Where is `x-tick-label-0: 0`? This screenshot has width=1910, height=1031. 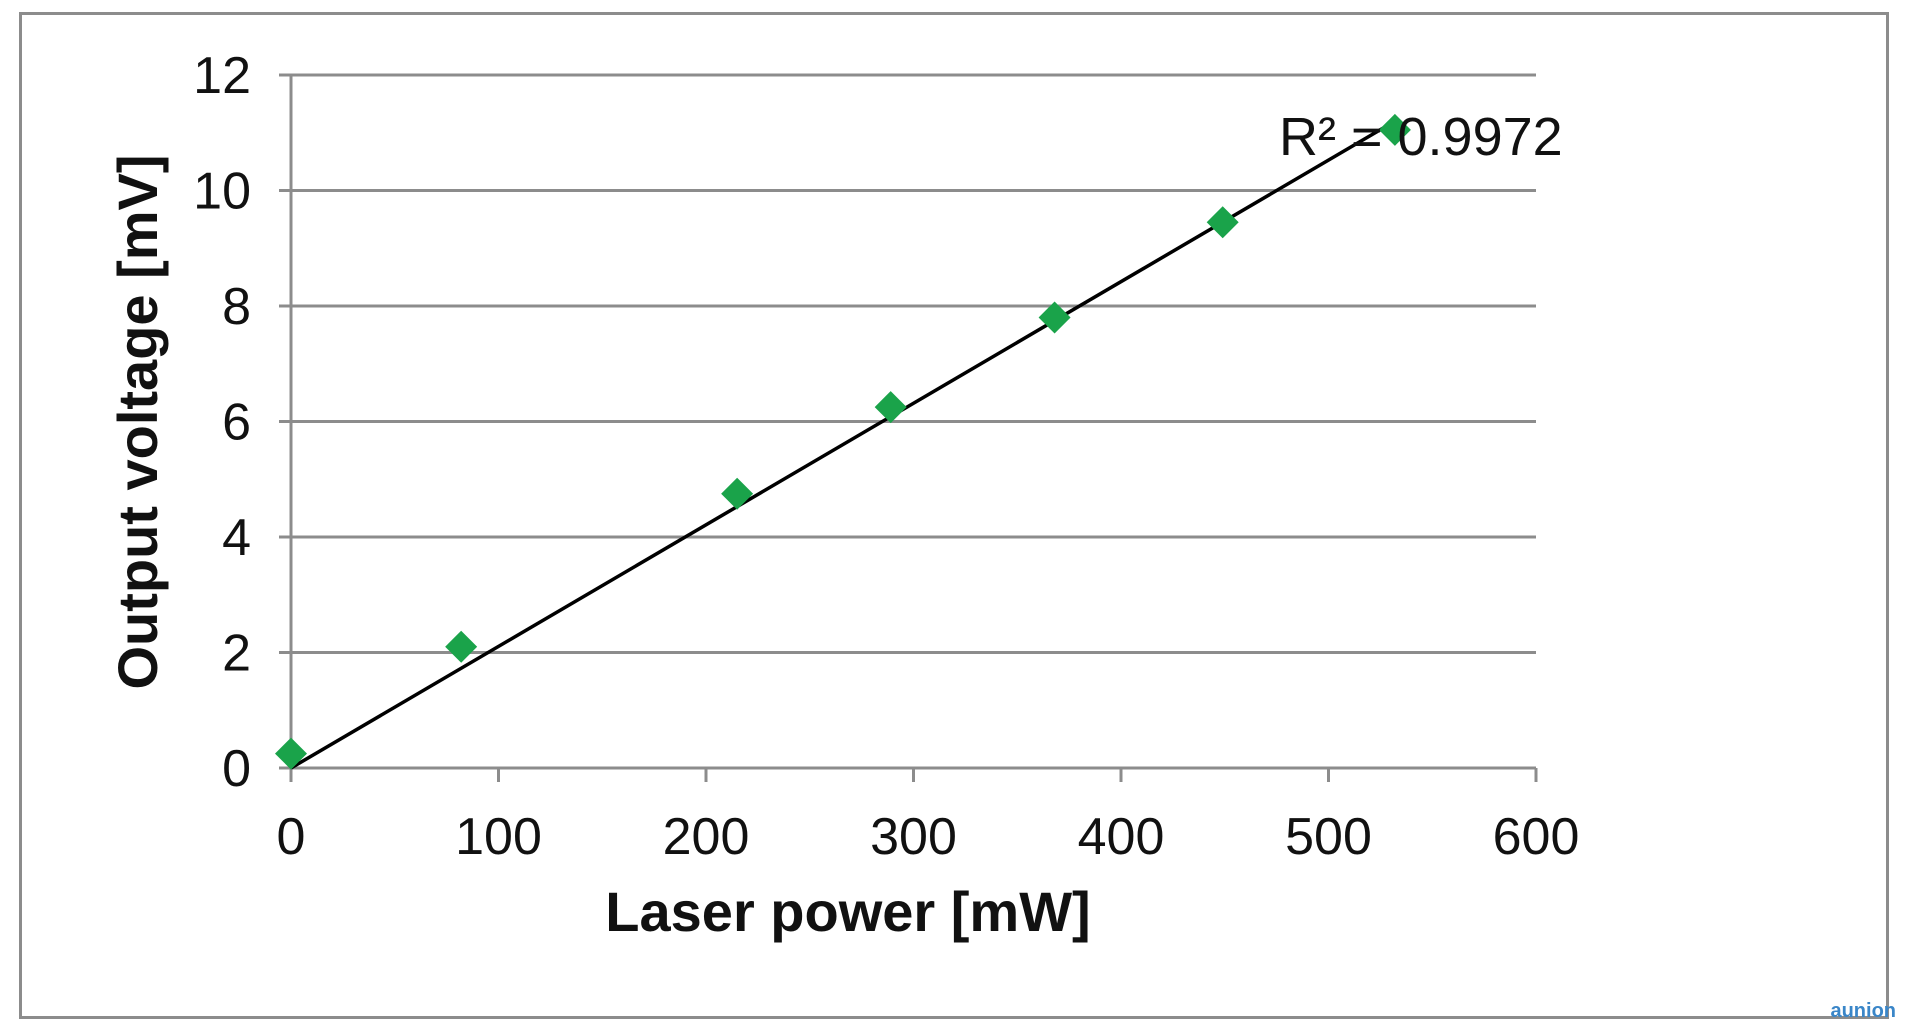 x-tick-label-0: 0 is located at coordinates (291, 837).